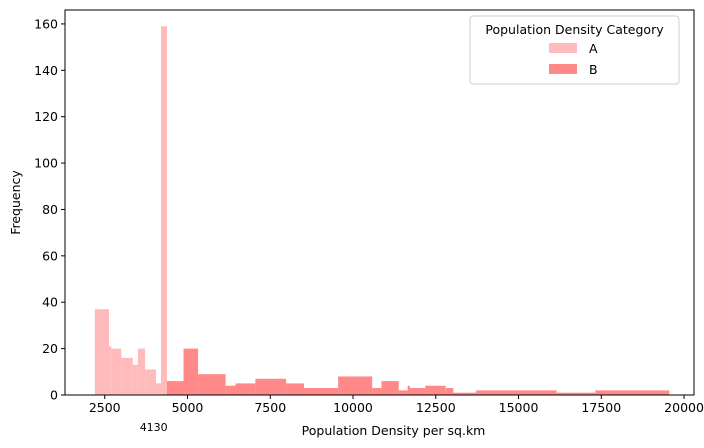  What do you see at coordinates (353, 407) in the screenshot?
I see `x-tick-label-10000: 10000` at bounding box center [353, 407].